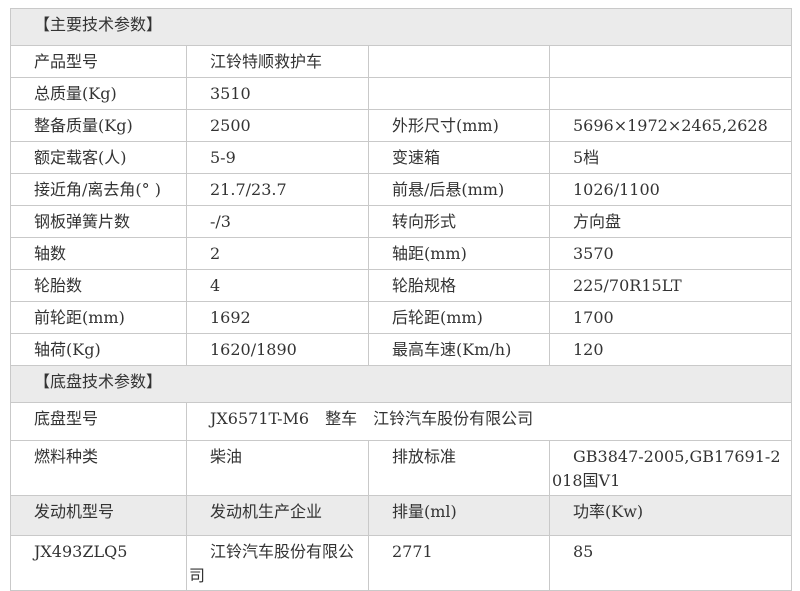 The image size is (800, 591). What do you see at coordinates (670, 157) in the screenshot?
I see `param-value: 5档` at bounding box center [670, 157].